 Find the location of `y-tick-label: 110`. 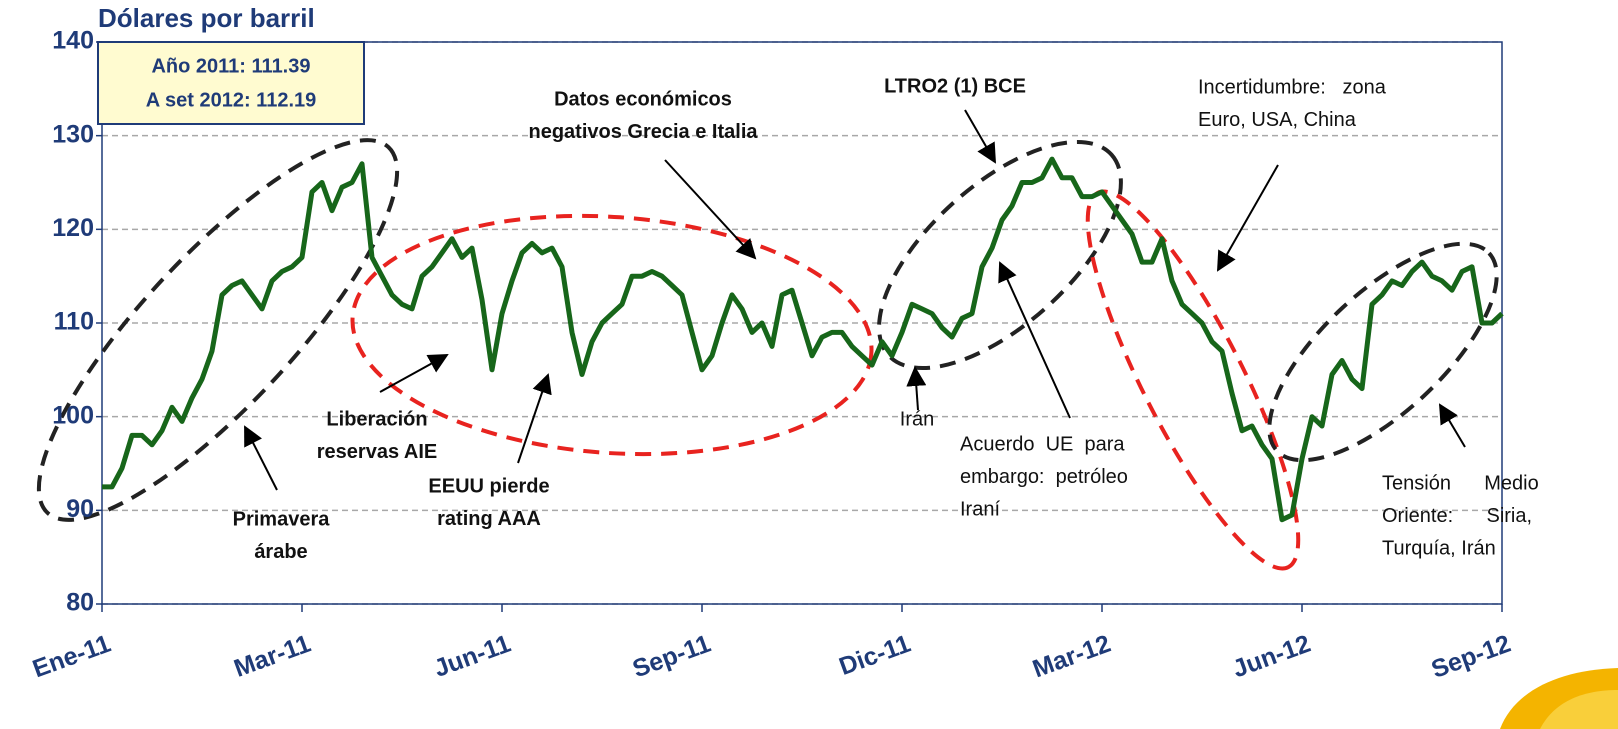

y-tick-label: 110 is located at coordinates (74, 322).